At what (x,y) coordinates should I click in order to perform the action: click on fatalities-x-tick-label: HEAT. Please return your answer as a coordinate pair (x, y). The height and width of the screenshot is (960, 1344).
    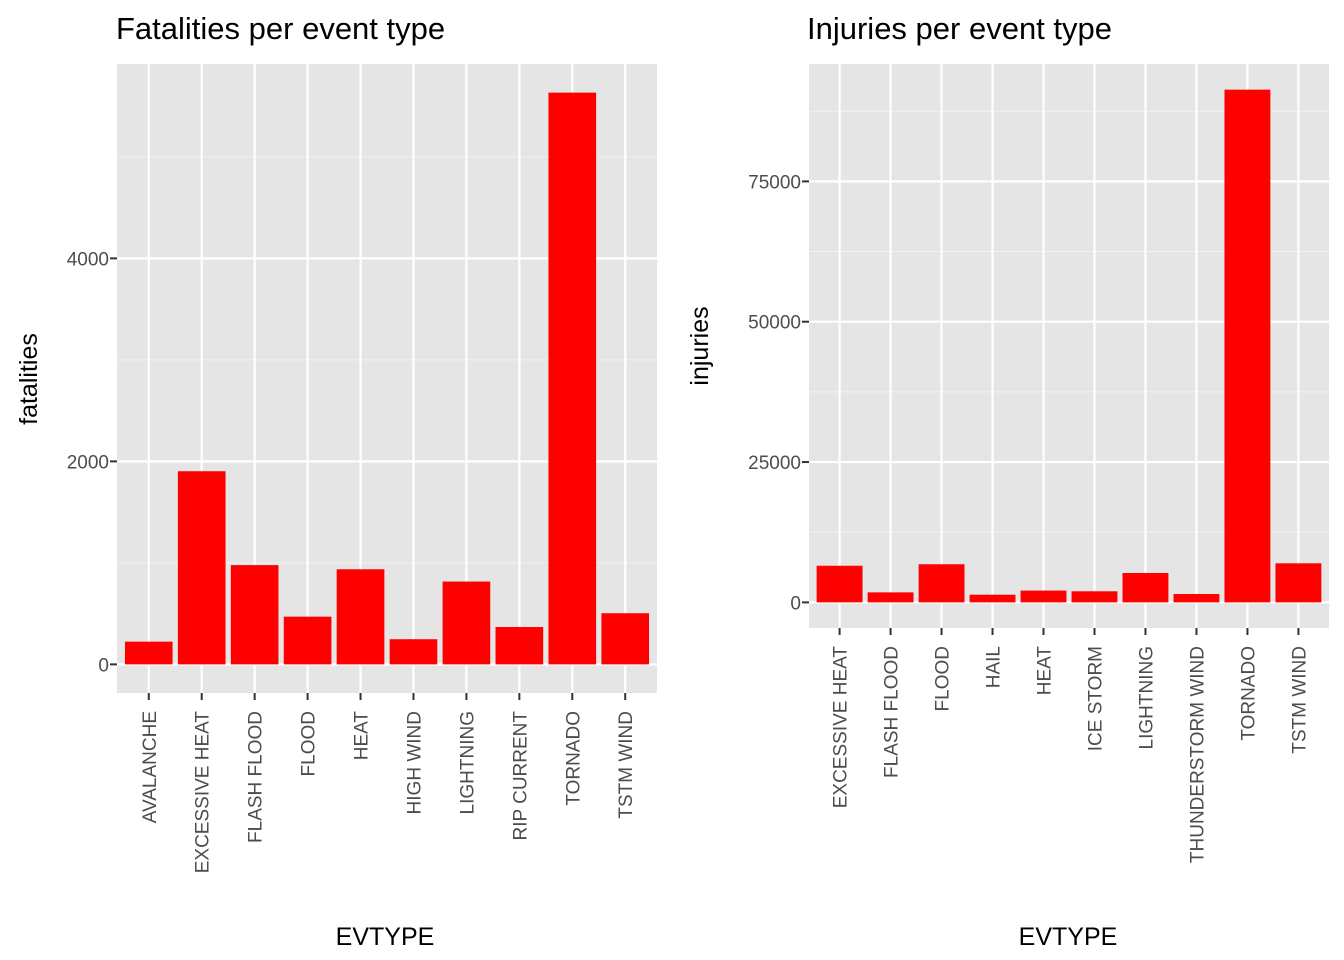
    Looking at the image, I should click on (362, 736).